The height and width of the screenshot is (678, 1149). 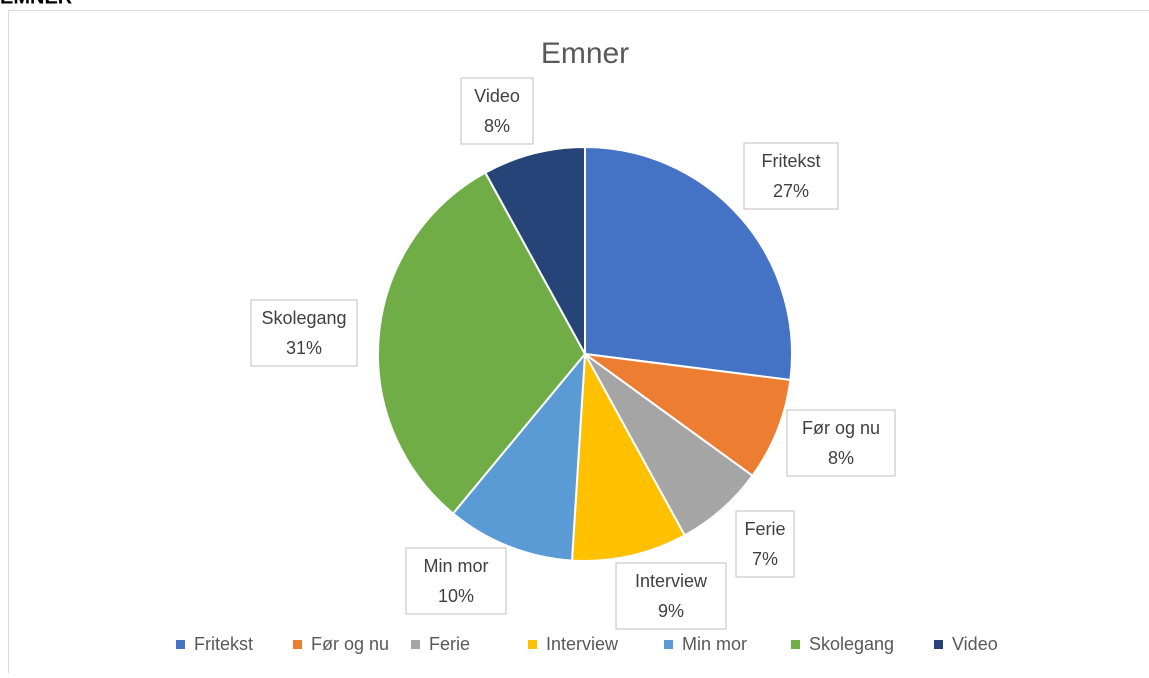 What do you see at coordinates (582, 644) in the screenshot?
I see `legend-label: Interview` at bounding box center [582, 644].